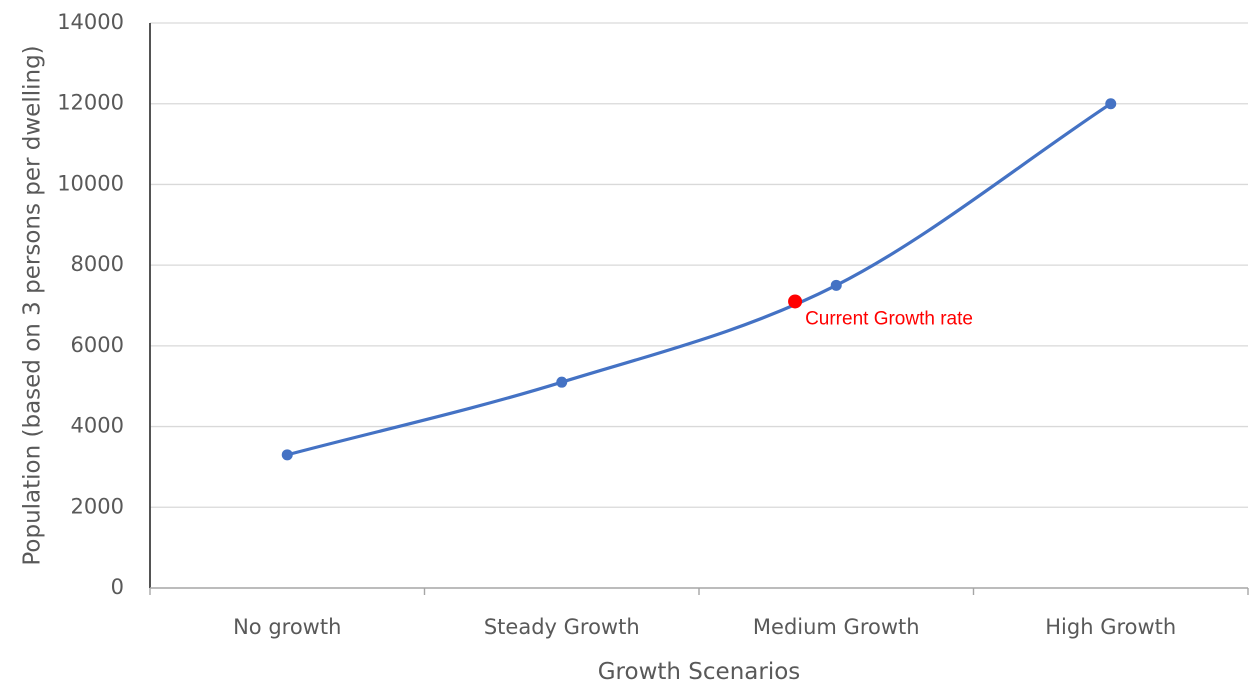 The width and height of the screenshot is (1250, 684). I want to click on x-tick-label: High Growth, so click(1110, 627).